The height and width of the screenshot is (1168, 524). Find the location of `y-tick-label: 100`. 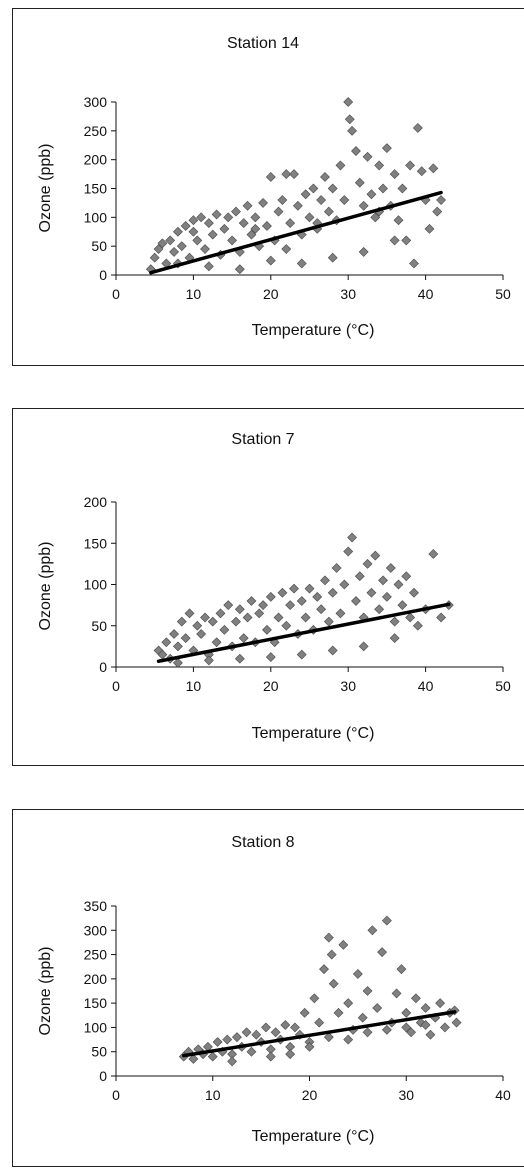

y-tick-label: 100 is located at coordinates (96, 585).